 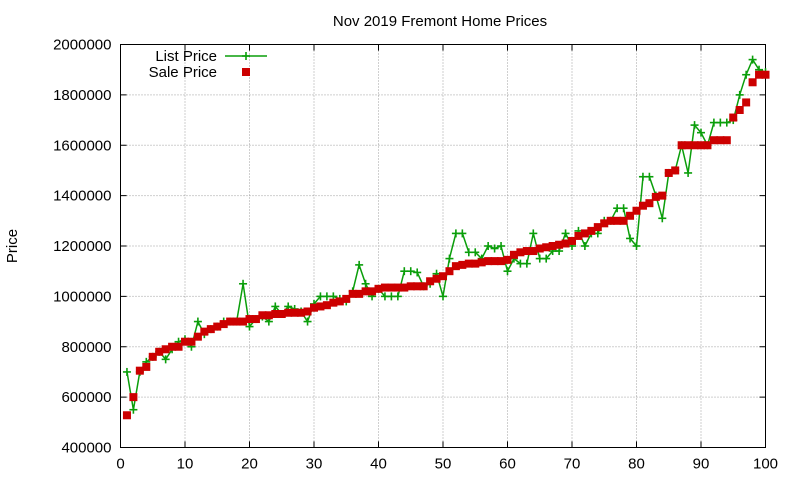 I want to click on y-tick-label: 600000, so click(x=86, y=397).